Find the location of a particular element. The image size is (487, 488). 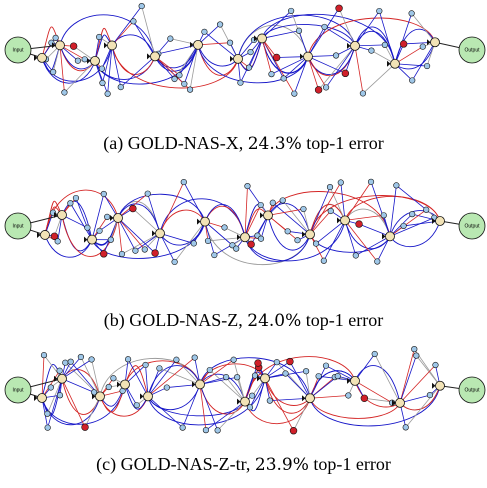

input-label: Input is located at coordinates (18, 51).